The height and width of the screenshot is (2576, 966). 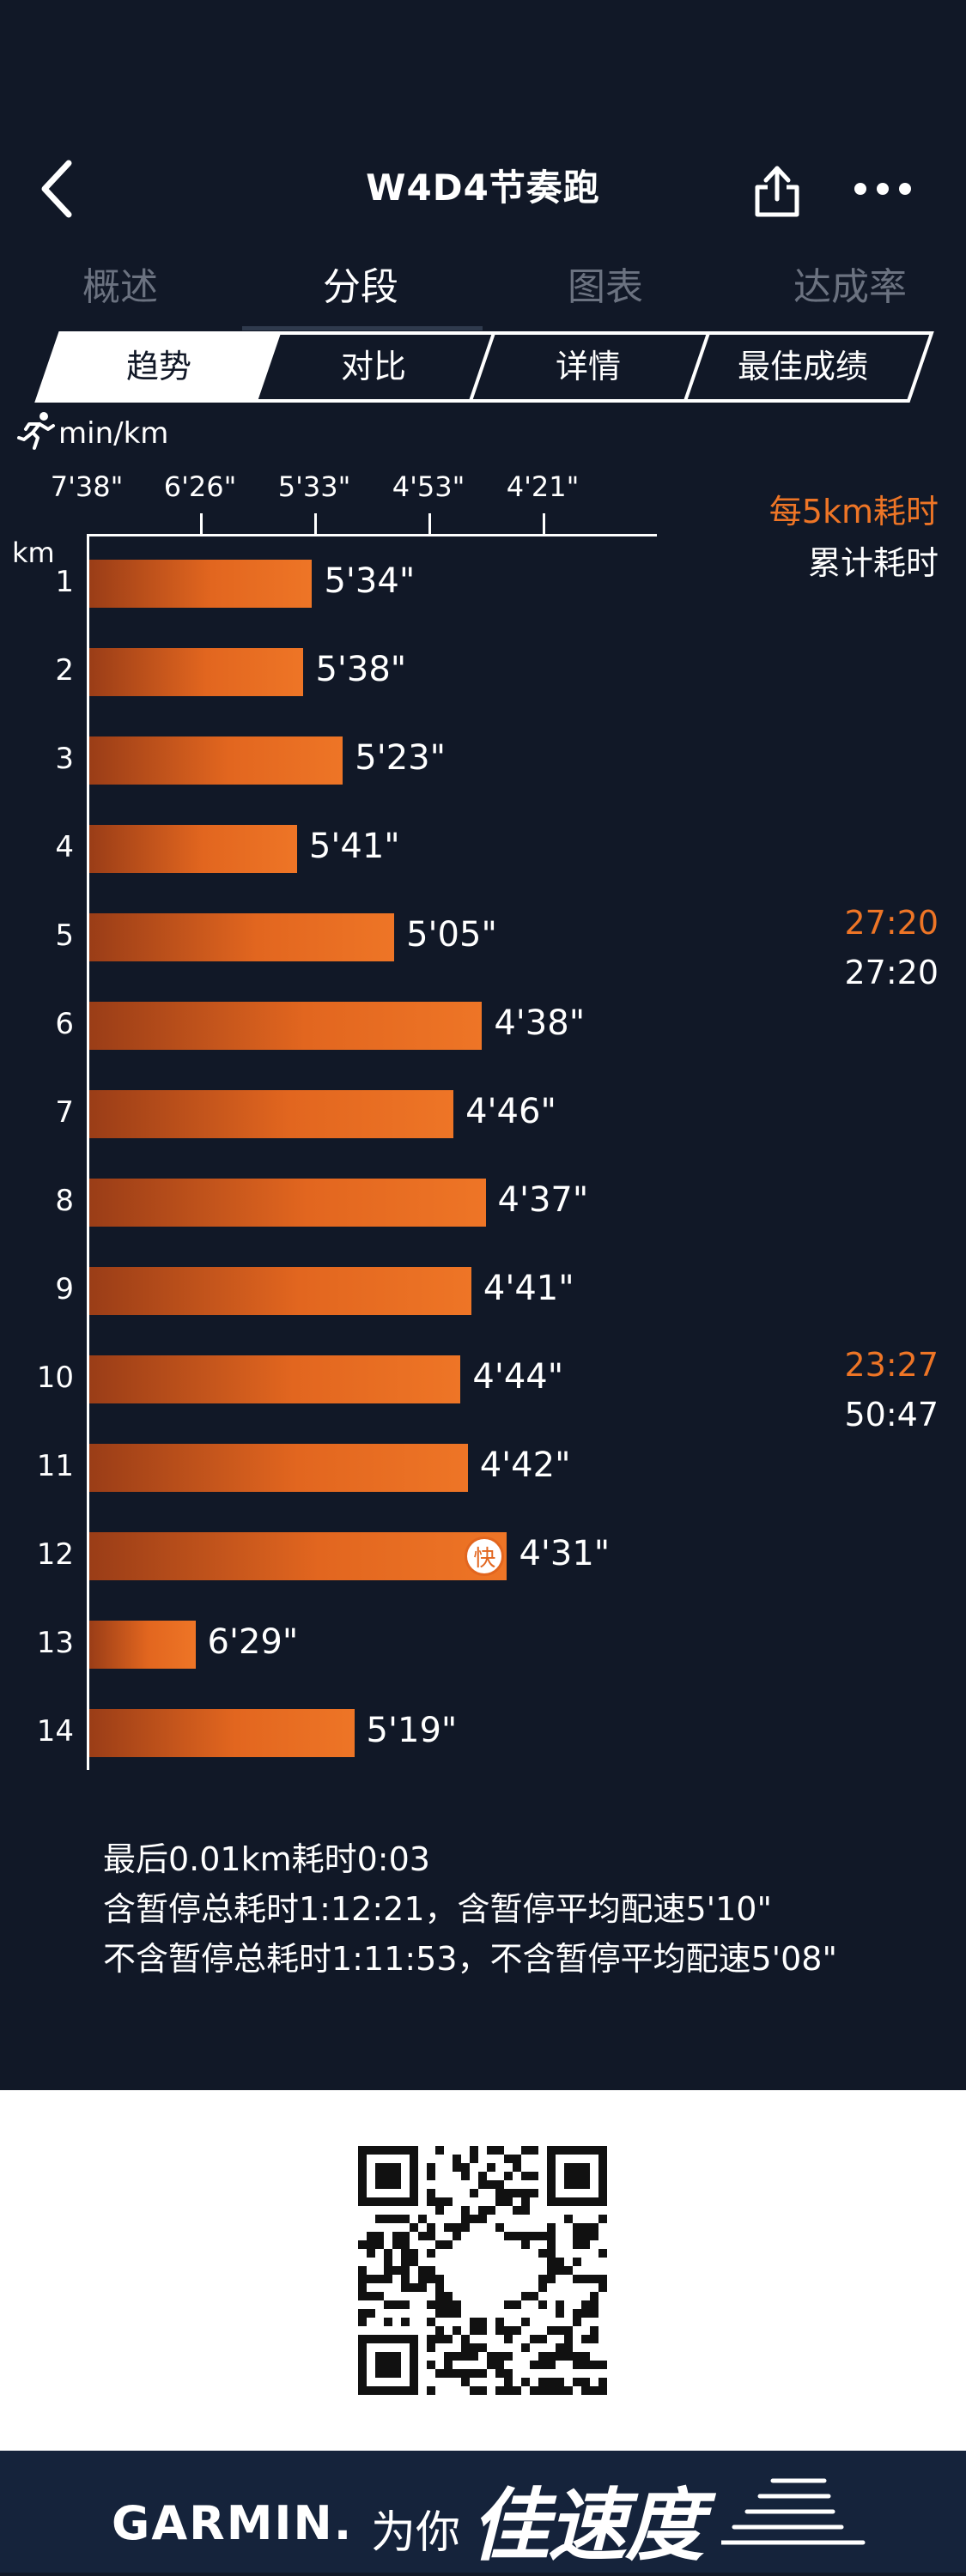 What do you see at coordinates (64, 670) in the screenshot?
I see `km-row-label: 2` at bounding box center [64, 670].